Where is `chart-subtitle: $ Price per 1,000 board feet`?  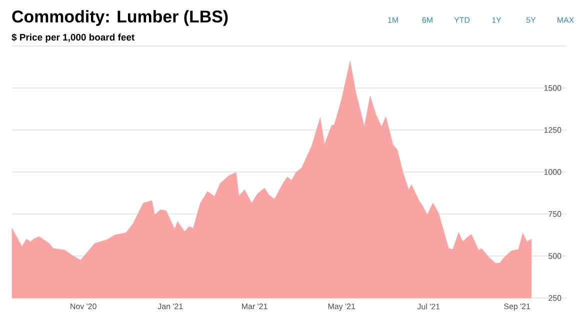 chart-subtitle: $ Price per 1,000 board feet is located at coordinates (73, 38).